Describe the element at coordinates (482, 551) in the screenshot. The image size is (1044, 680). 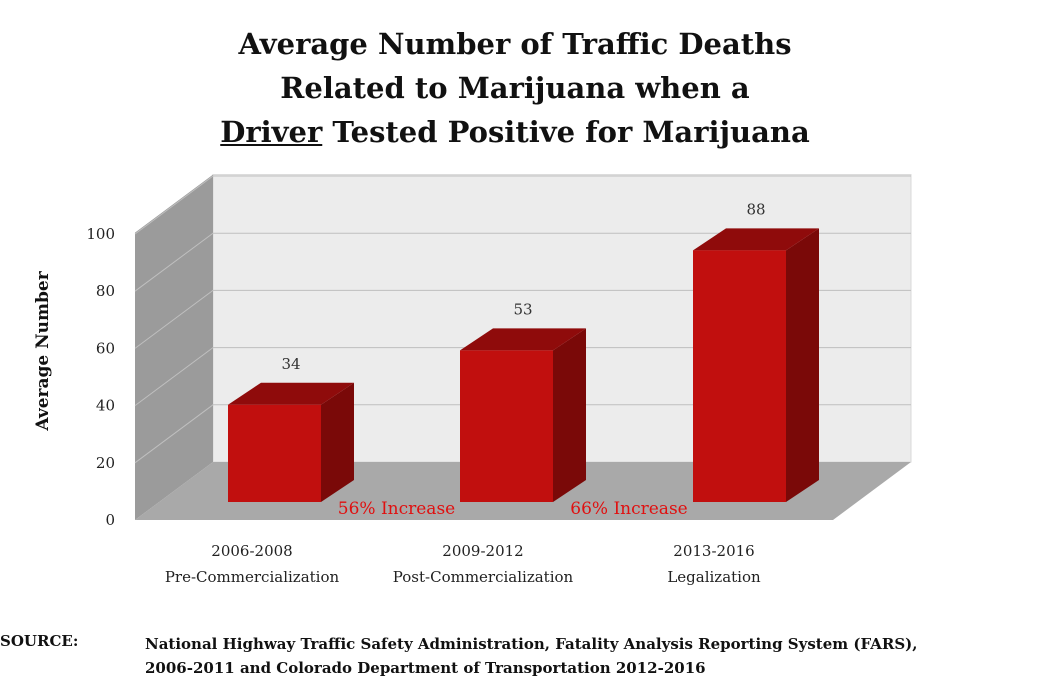
I see `x-tick-label: 2009-2012` at that location.